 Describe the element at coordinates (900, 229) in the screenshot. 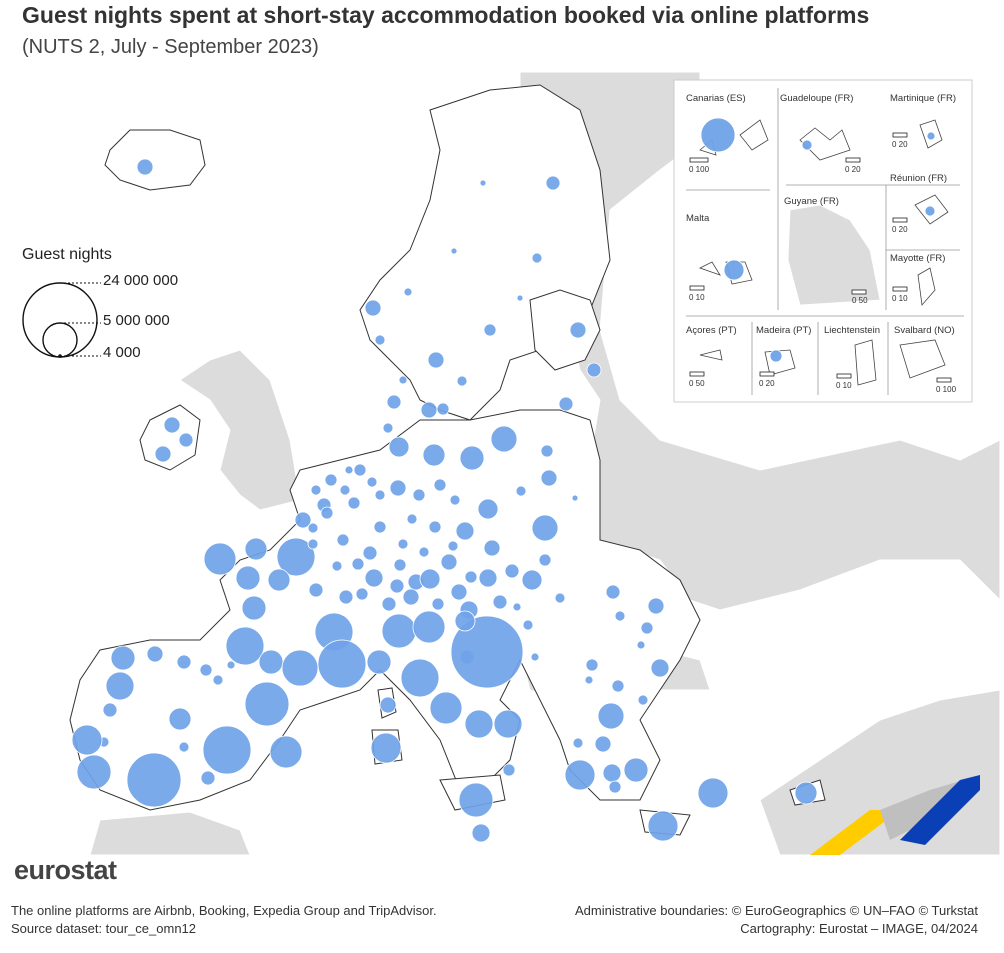

I see `scale-label-reunion: 0 20` at that location.